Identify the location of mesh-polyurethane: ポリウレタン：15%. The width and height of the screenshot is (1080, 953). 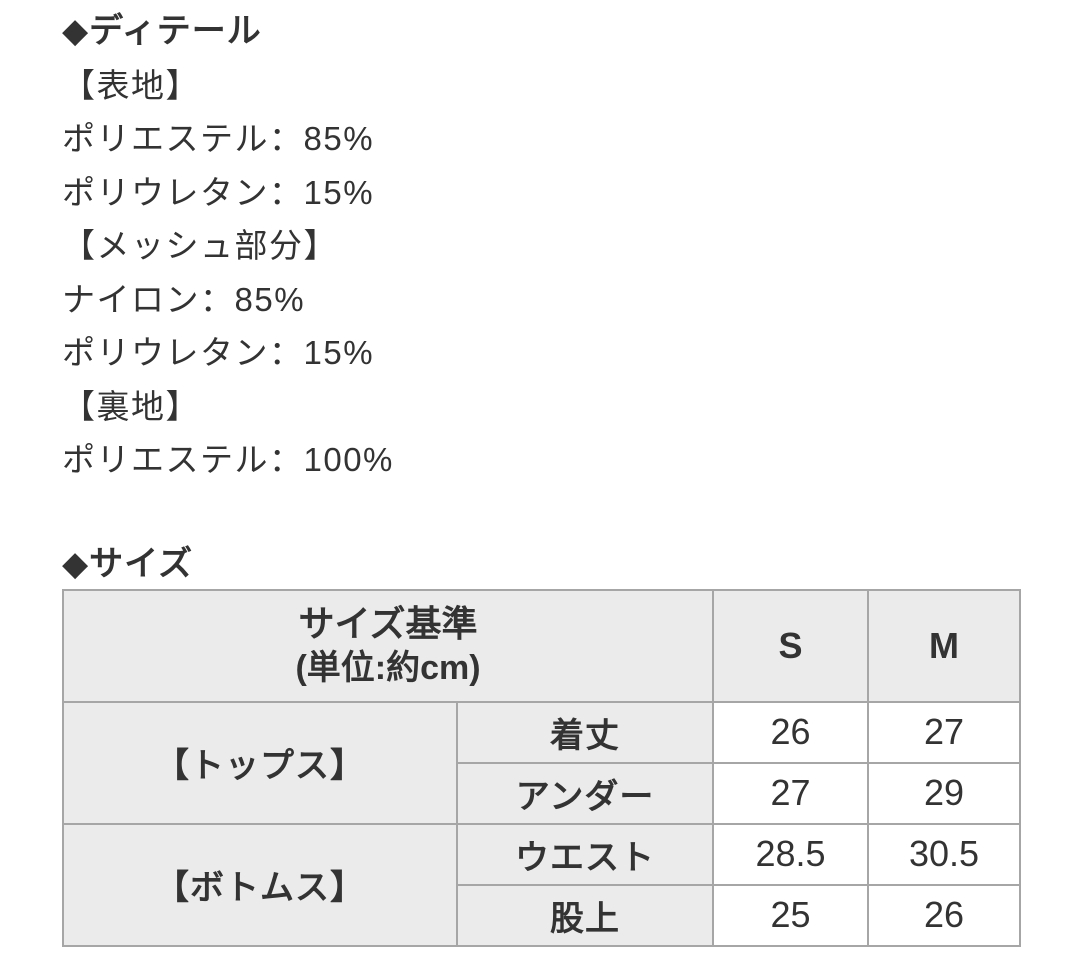
(218, 352).